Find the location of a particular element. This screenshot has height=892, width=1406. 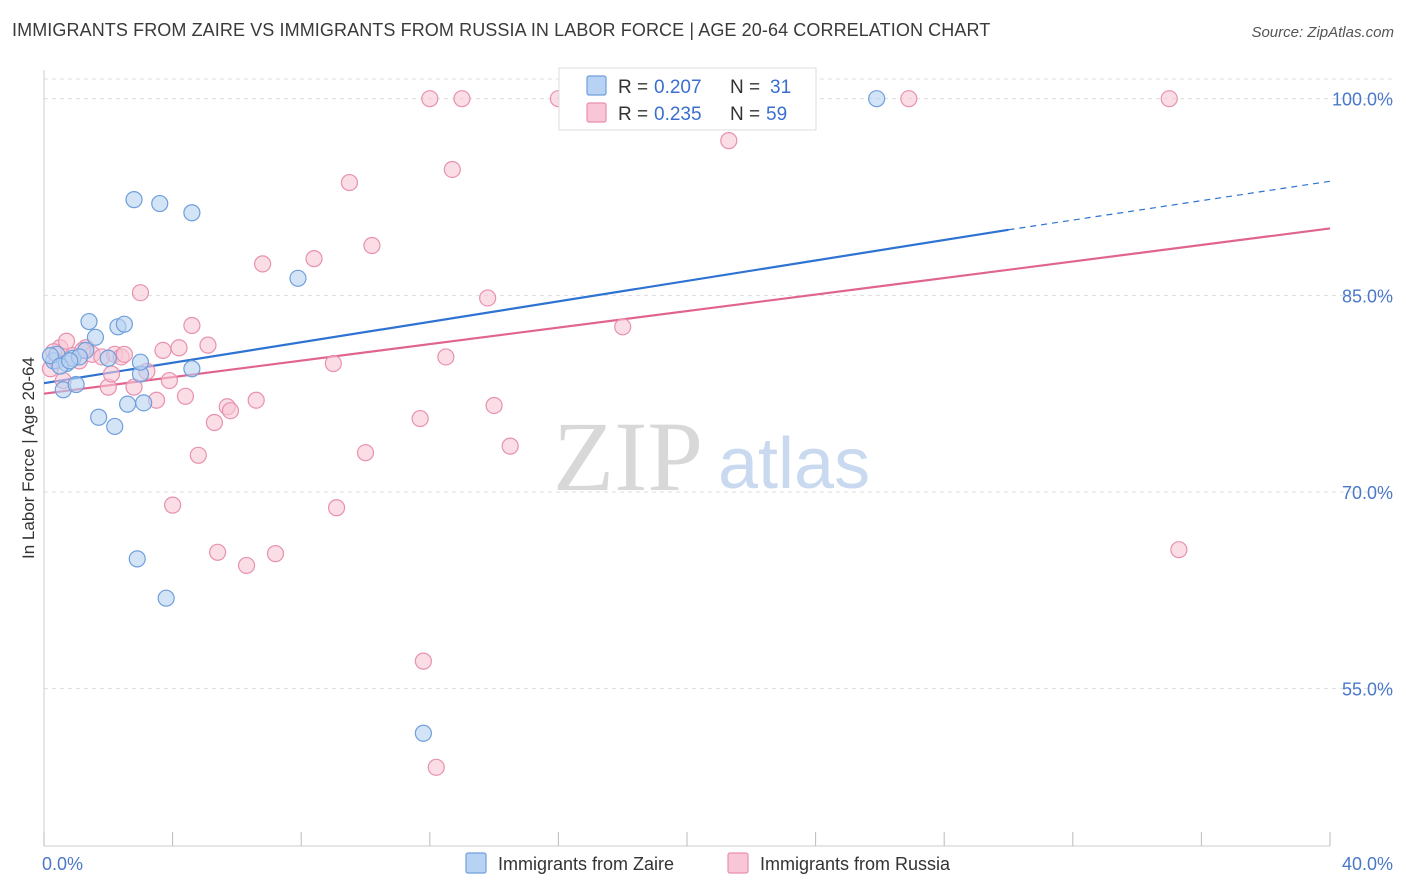

x-tick-label-min: 0.0% is located at coordinates (62, 864).